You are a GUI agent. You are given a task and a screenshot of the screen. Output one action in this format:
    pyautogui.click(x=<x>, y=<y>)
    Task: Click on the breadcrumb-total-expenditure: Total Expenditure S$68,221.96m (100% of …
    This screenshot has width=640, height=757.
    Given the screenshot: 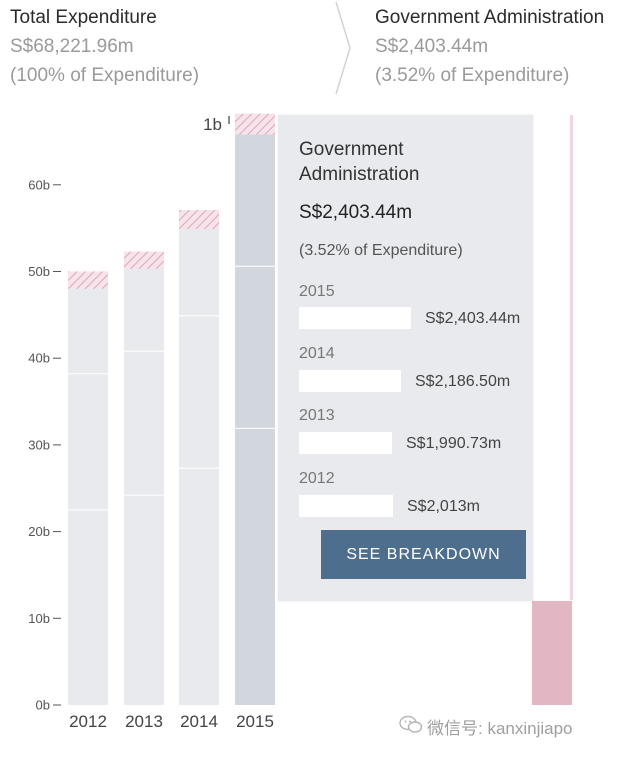 What is the action you would take?
    pyautogui.click(x=104, y=47)
    